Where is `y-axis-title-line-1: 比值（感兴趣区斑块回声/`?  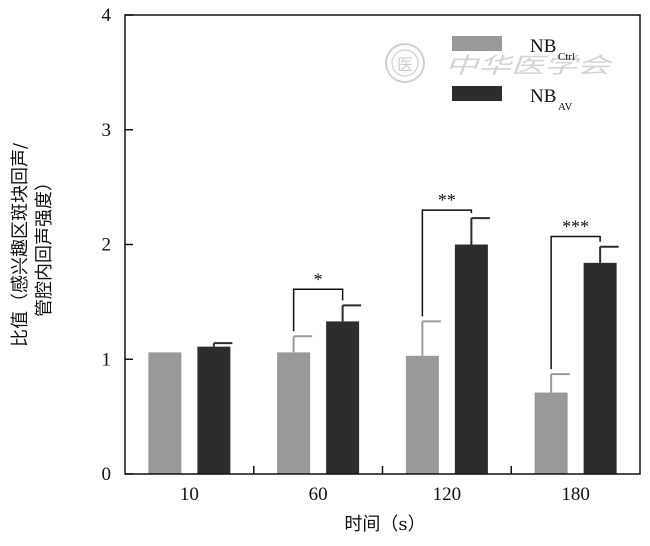
y-axis-title-line-1: 比值（感兴趣区斑块回声/ is located at coordinates (20, 244).